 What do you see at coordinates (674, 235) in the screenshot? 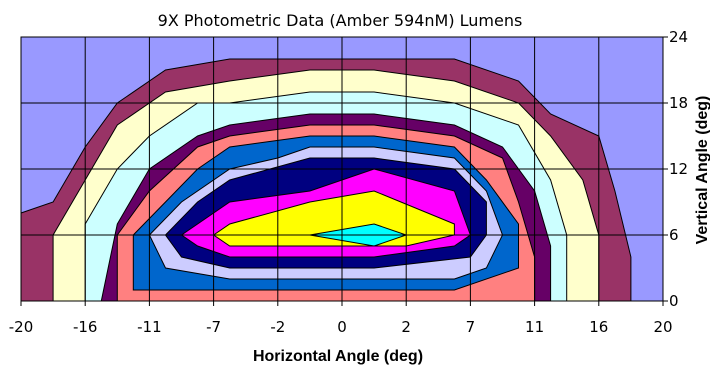
I see `y-tick-label: 6` at bounding box center [674, 235].